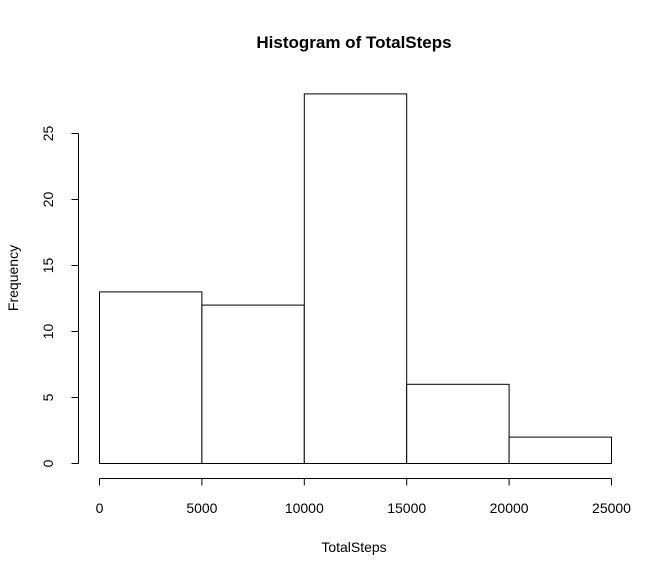 Image resolution: width=672 pixels, height=576 pixels. What do you see at coordinates (48, 463) in the screenshot?
I see `y-tick-label-0: 0` at bounding box center [48, 463].